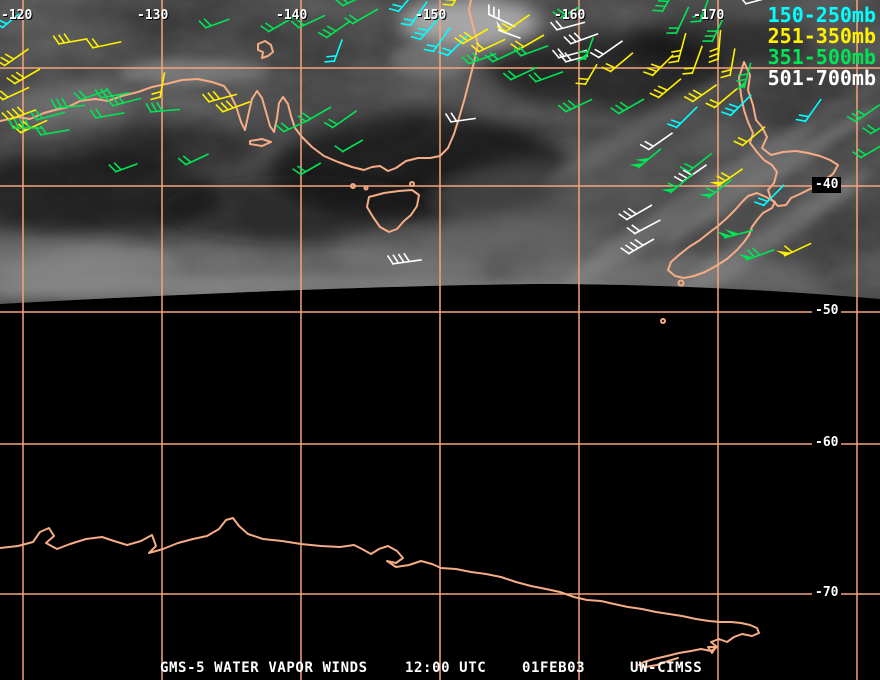  I want to click on coastline-kangaroo-island, so click(260, 142).